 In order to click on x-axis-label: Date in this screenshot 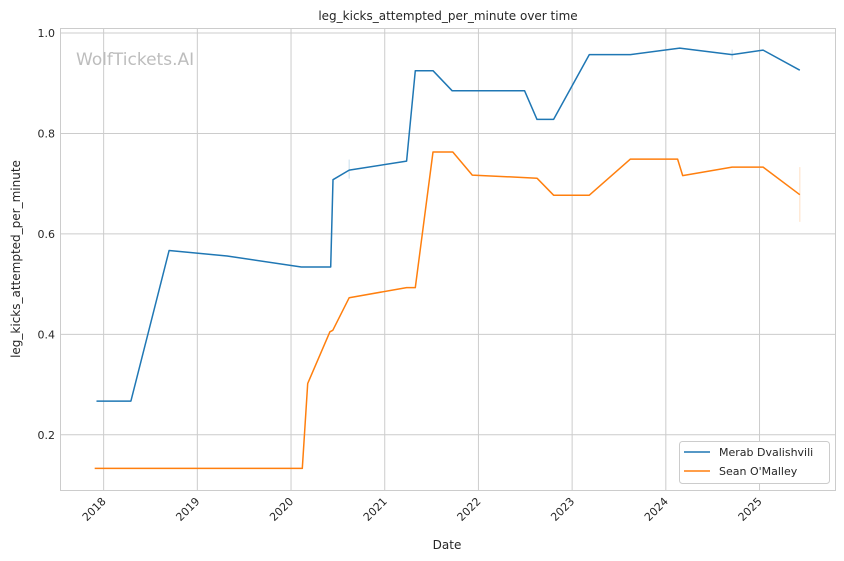, I will do `click(447, 545)`.